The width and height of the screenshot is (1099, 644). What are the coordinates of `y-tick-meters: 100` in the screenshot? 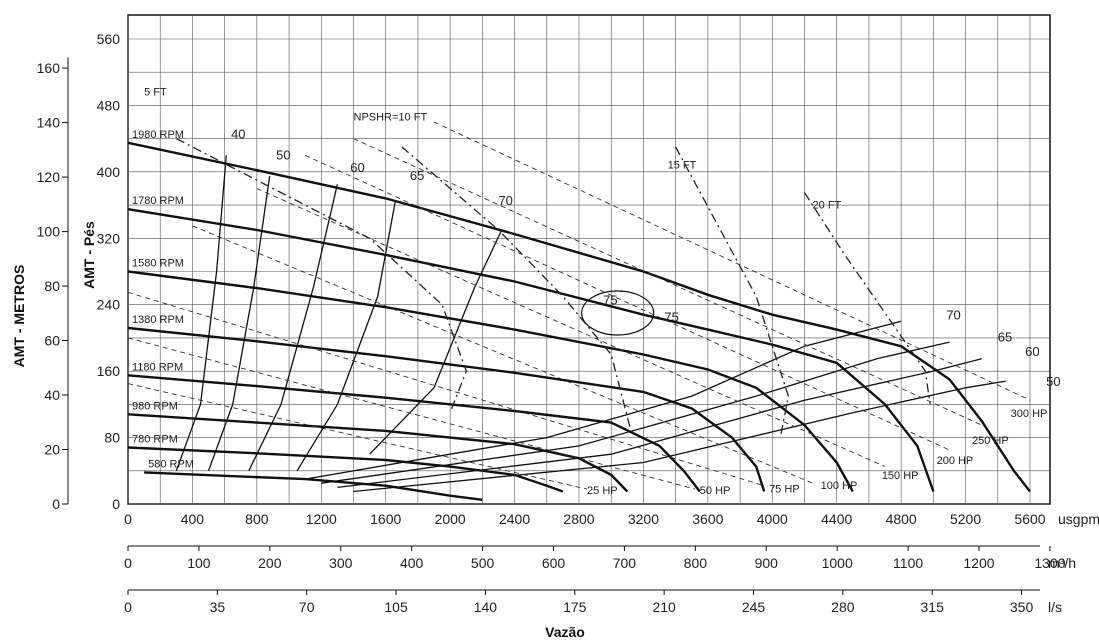 It's located at (49, 232).